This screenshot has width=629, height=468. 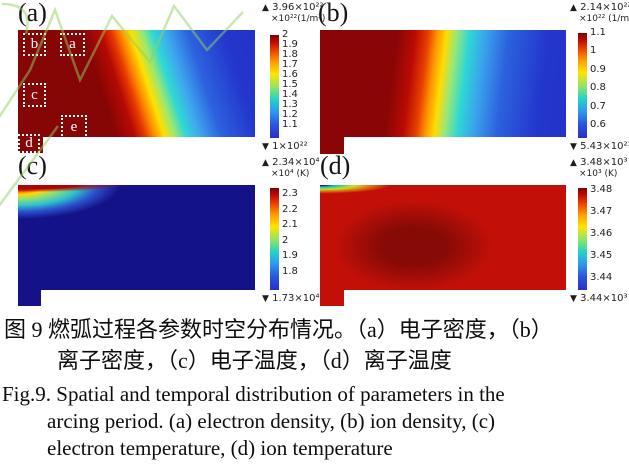 What do you see at coordinates (32, 13) in the screenshot?
I see `panel-a-label: (a)` at bounding box center [32, 13].